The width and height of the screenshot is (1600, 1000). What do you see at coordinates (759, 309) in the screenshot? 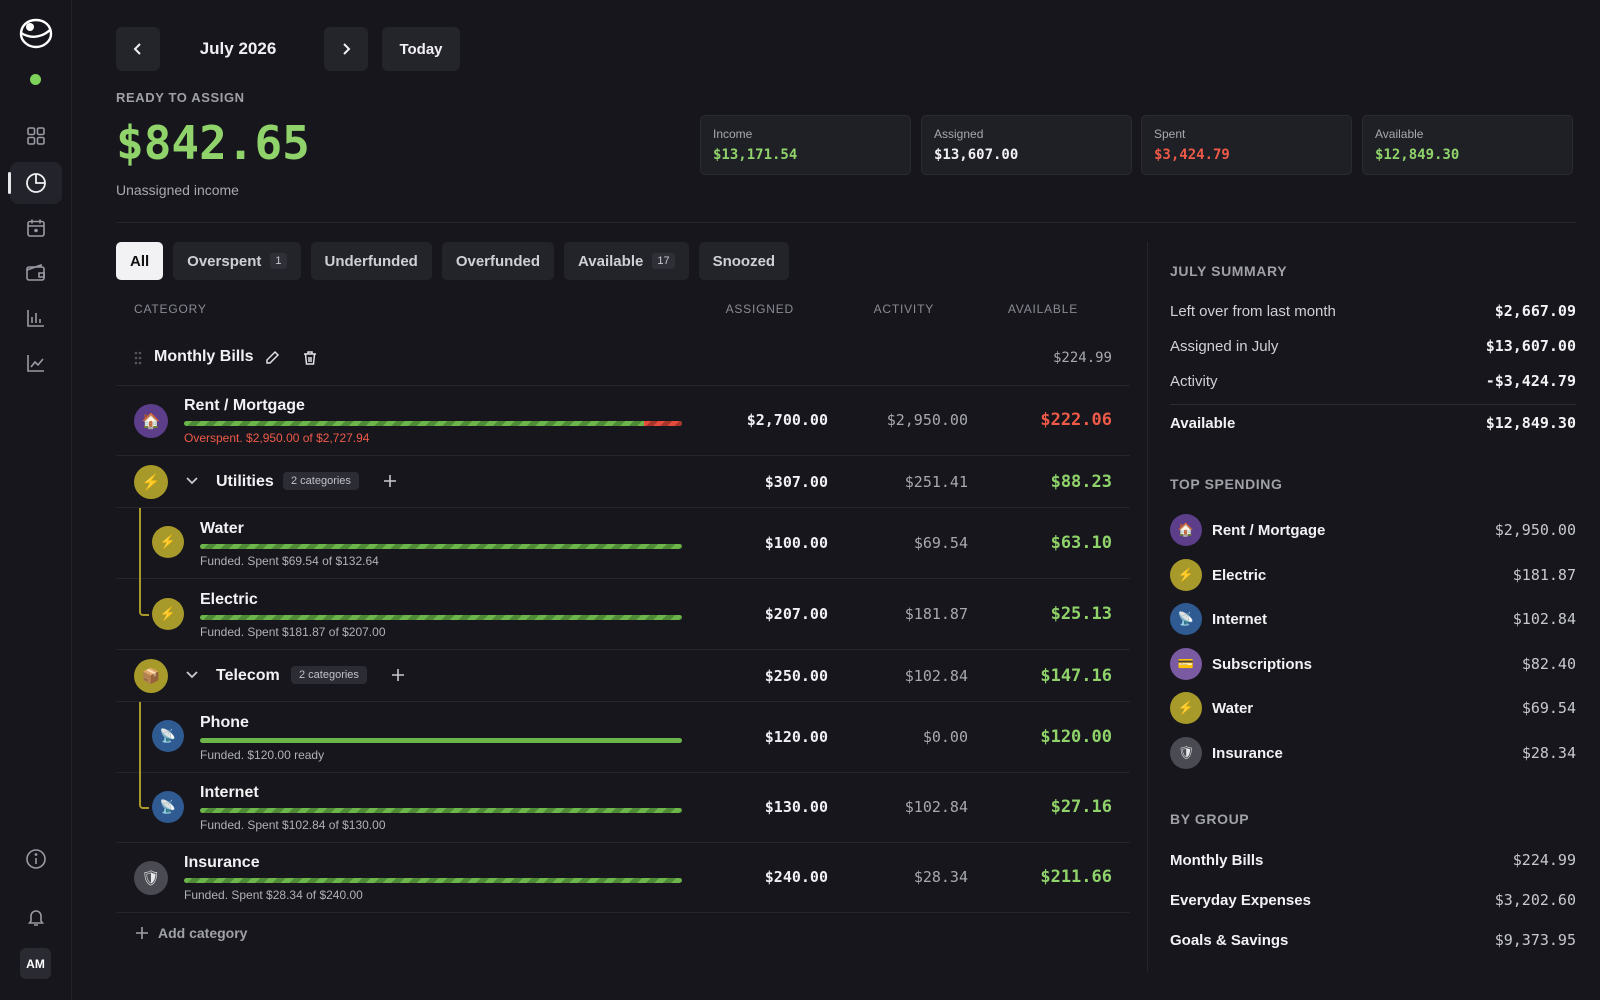
I see `col-header-assigned: ASSIGNED` at bounding box center [759, 309].